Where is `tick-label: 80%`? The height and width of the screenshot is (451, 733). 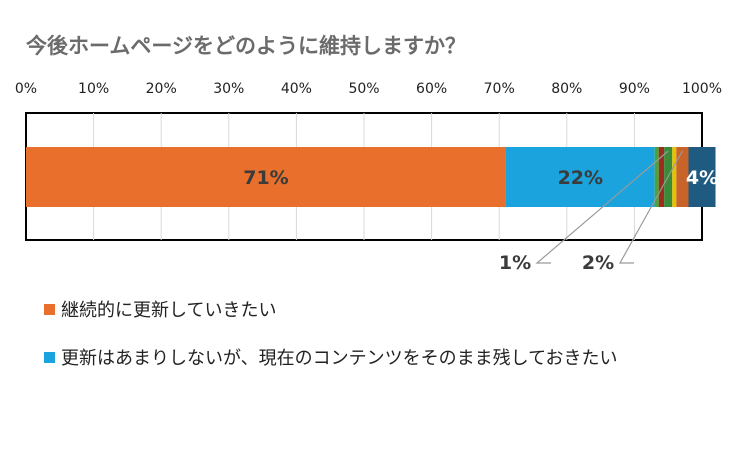 tick-label: 80% is located at coordinates (566, 89).